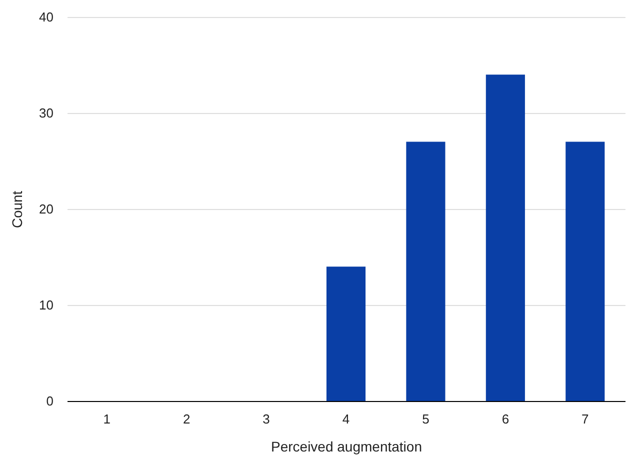 Image resolution: width=635 pixels, height=458 pixels. What do you see at coordinates (346, 446) in the screenshot?
I see `x-axis-title: Perceived augmentation` at bounding box center [346, 446].